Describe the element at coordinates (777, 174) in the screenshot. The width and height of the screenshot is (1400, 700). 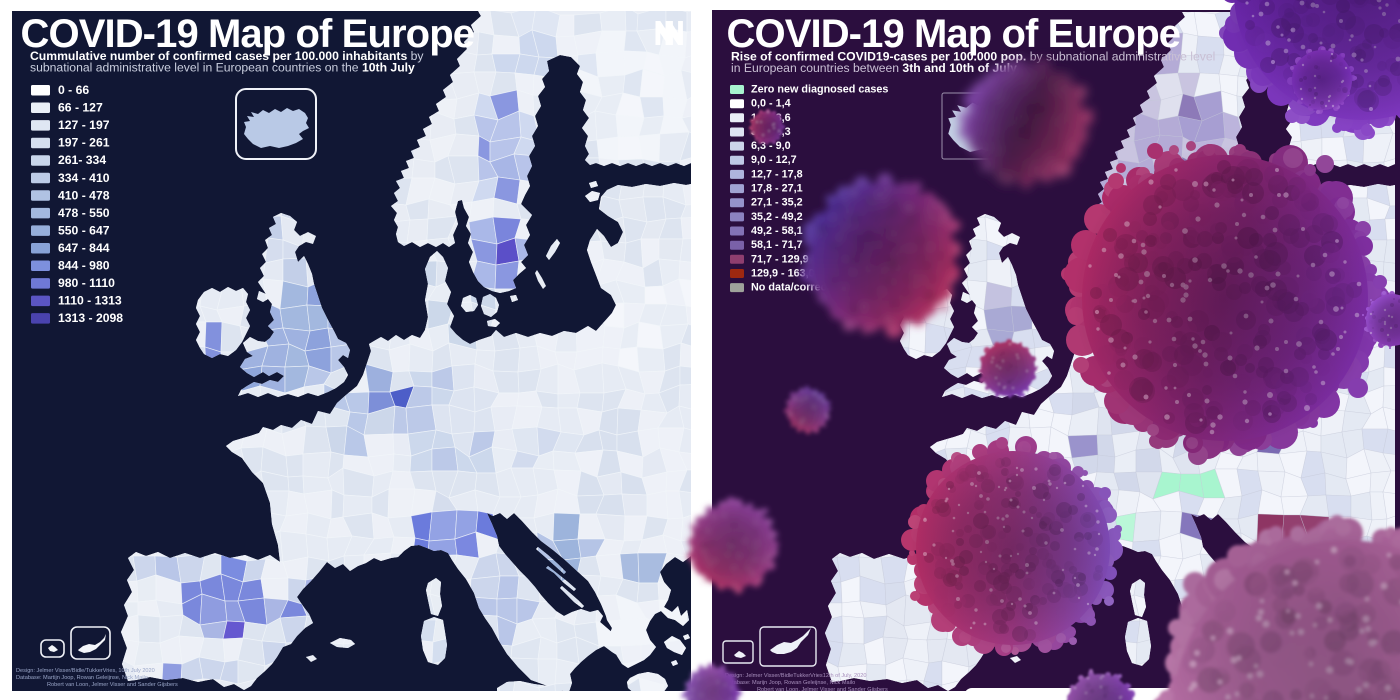
I see `svg-text: 12,7 - 17,8` at that location.